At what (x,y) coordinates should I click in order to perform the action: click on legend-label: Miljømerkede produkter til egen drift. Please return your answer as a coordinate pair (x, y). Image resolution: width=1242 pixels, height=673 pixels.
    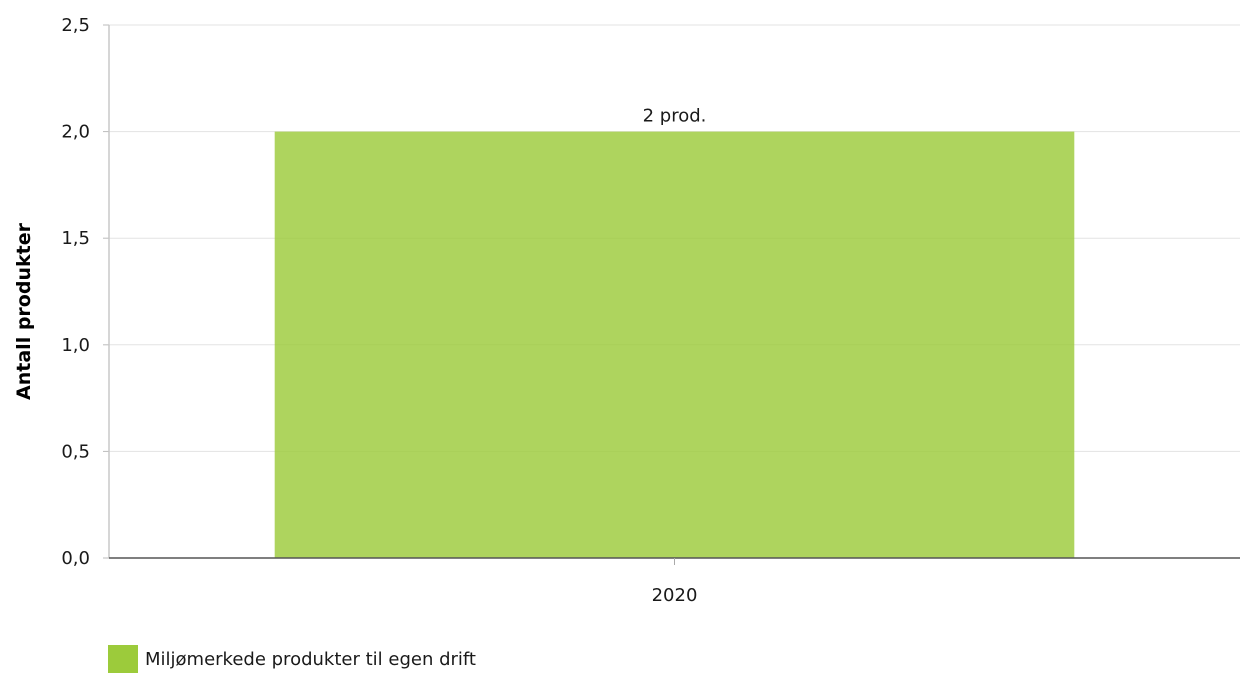
    Looking at the image, I should click on (310, 659).